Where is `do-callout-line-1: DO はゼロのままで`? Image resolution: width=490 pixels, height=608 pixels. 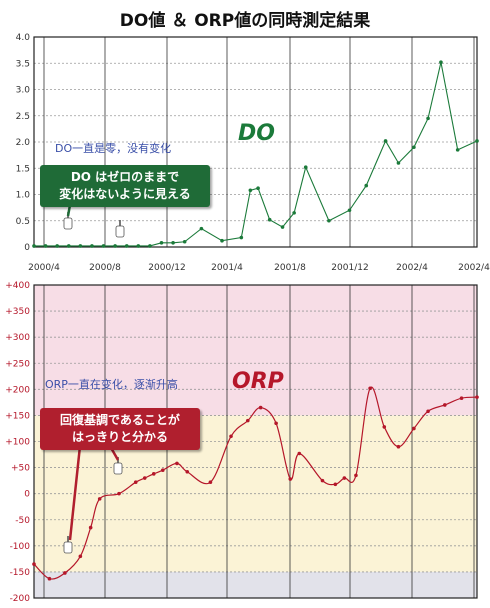 do-callout-line-1: DO はゼロのままで is located at coordinates (125, 177).